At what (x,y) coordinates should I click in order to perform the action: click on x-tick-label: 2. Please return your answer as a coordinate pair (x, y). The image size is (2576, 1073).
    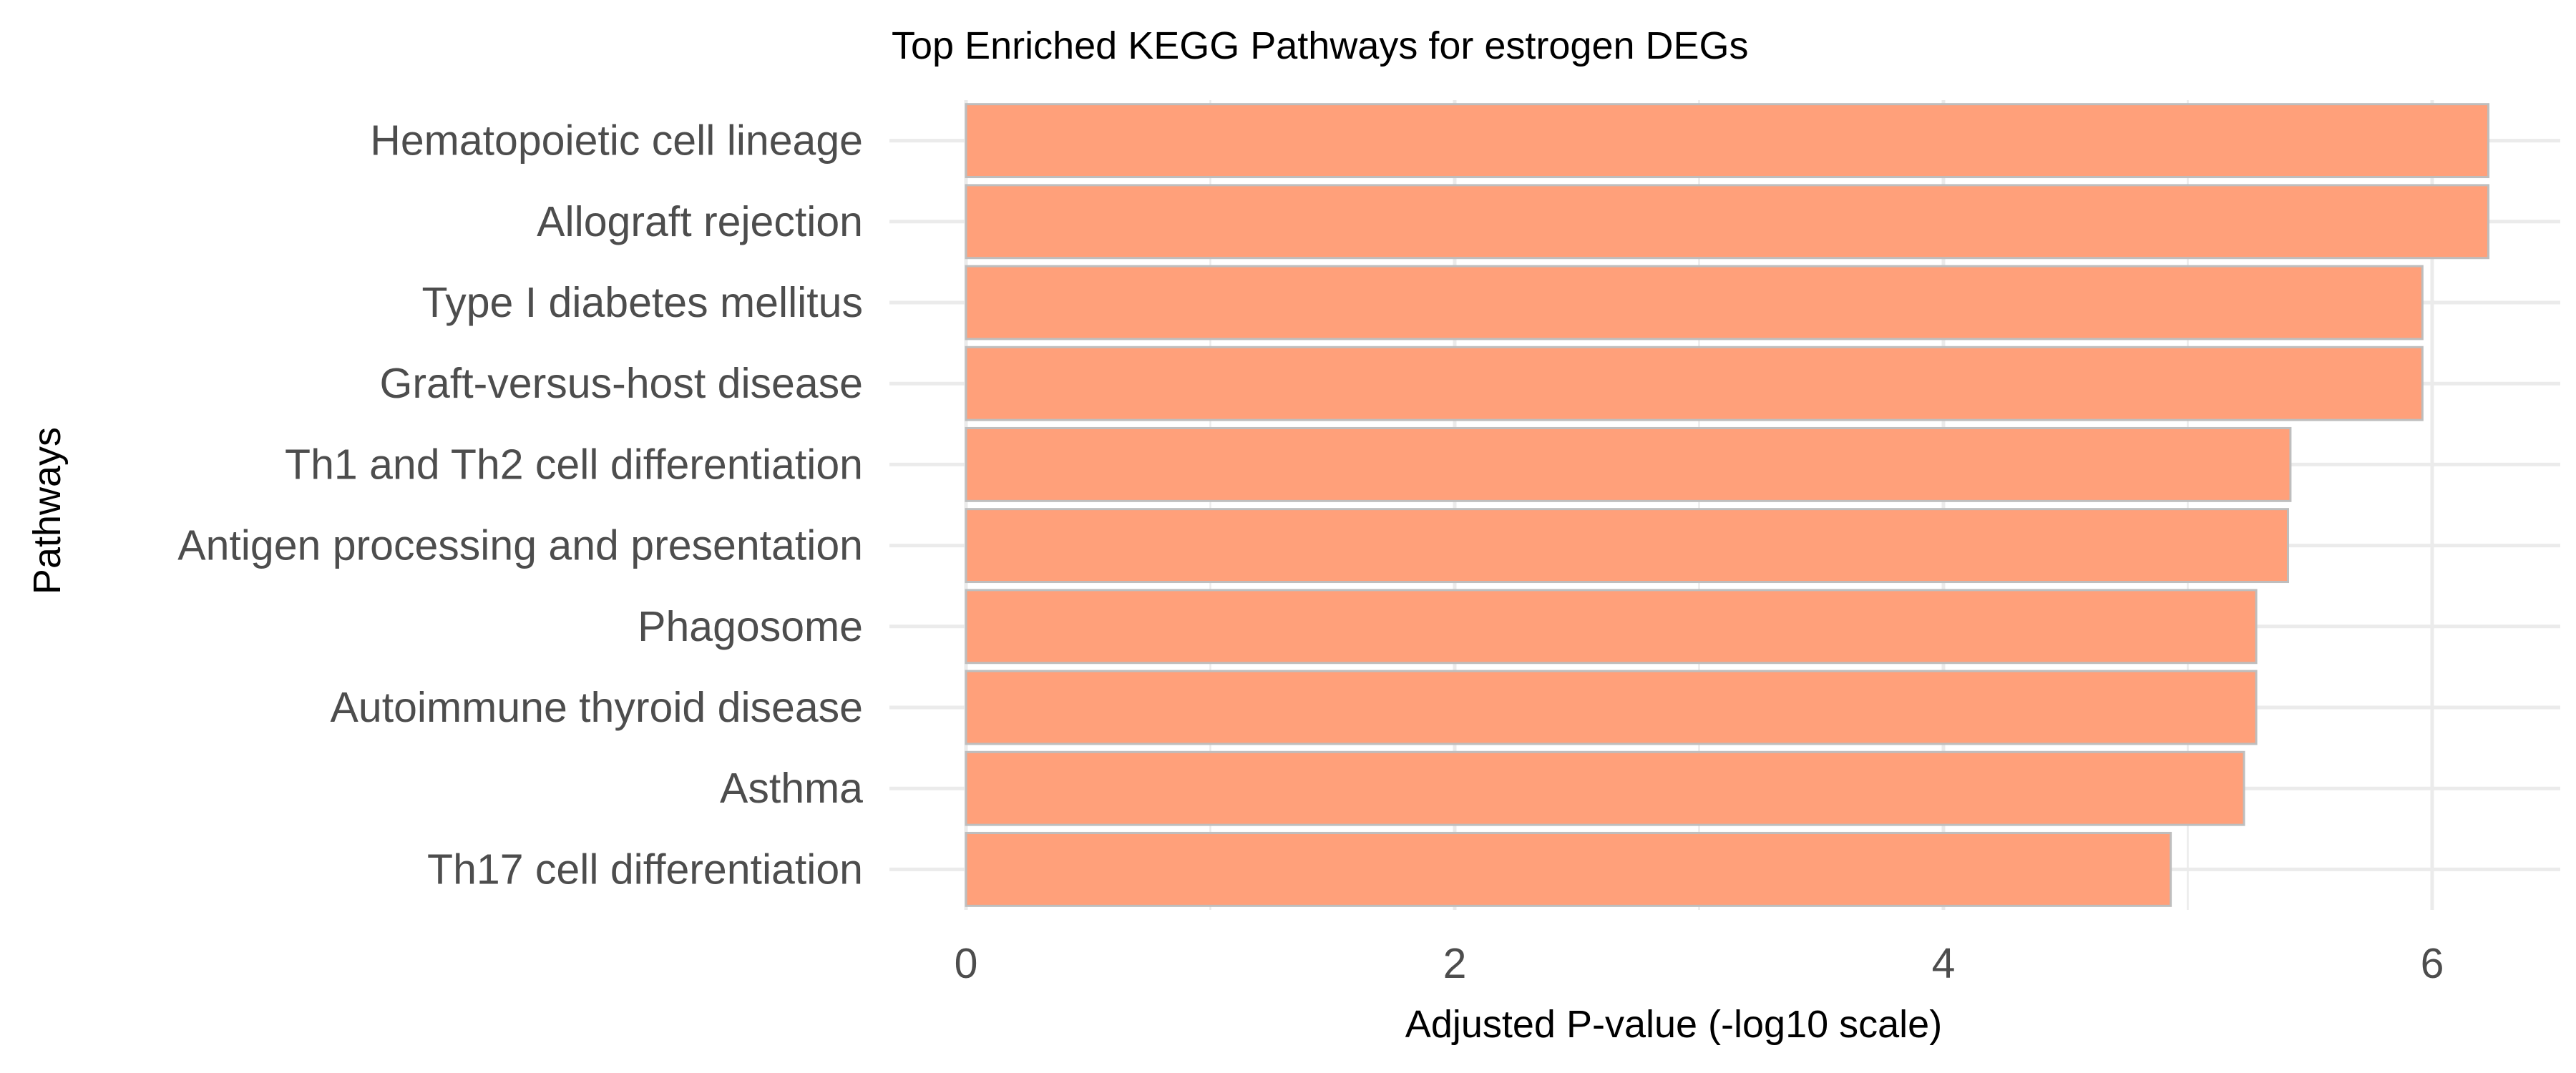
    Looking at the image, I should click on (1455, 963).